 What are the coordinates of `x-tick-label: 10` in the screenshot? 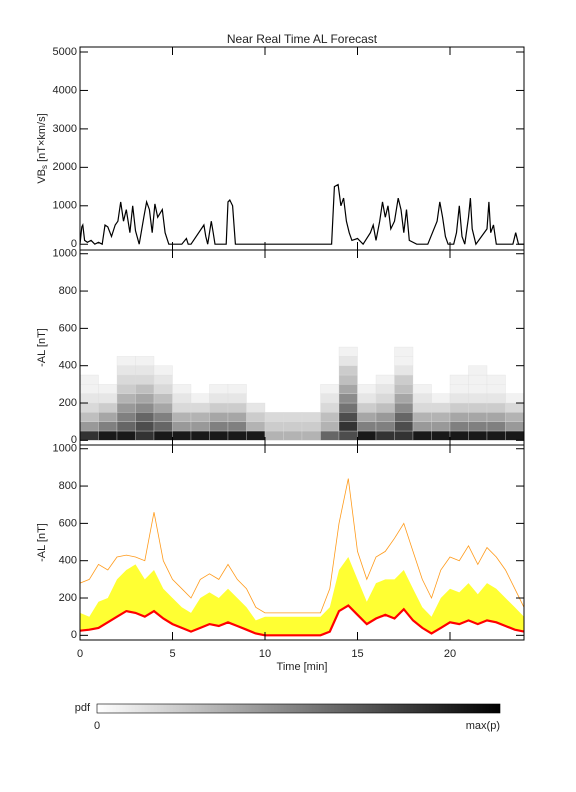 It's located at (265, 654).